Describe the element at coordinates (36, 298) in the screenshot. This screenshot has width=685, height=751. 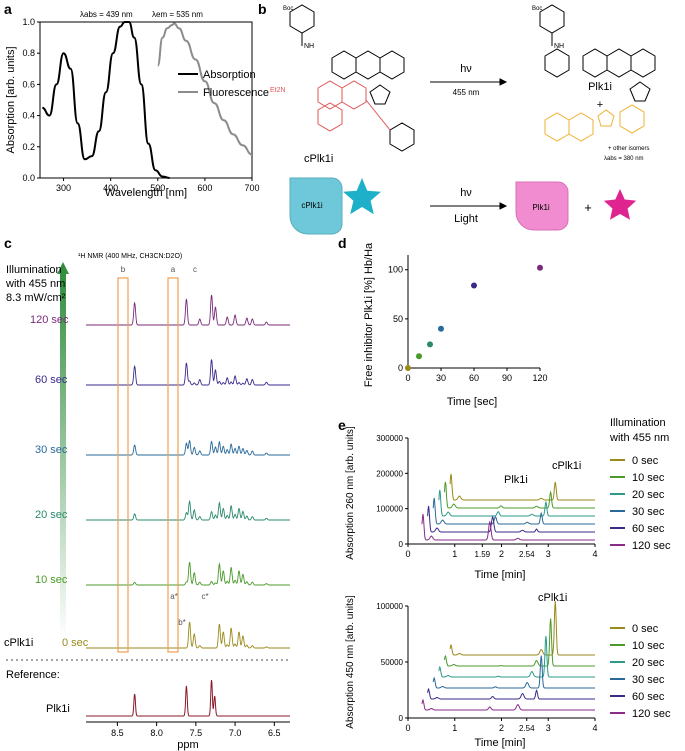
I see `illum-line-3: 8.3 mW/cm²` at that location.